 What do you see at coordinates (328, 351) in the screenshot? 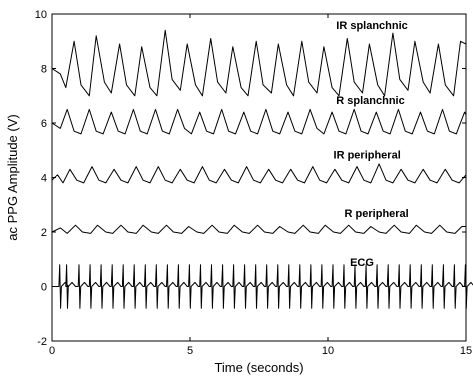
I see `x-tick-label: 10` at bounding box center [328, 351].